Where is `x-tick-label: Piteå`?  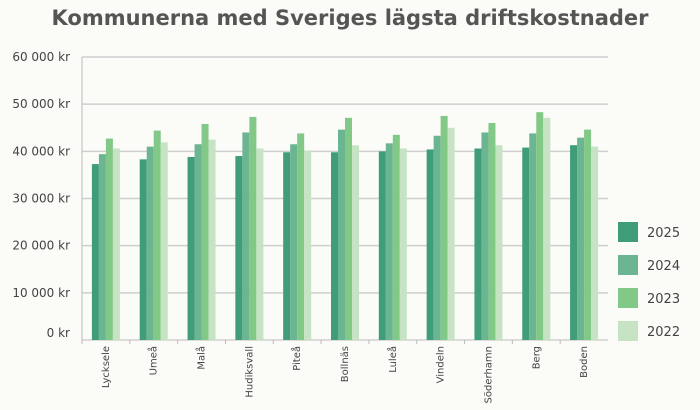
x-tick-label: Piteå is located at coordinates (296, 358).